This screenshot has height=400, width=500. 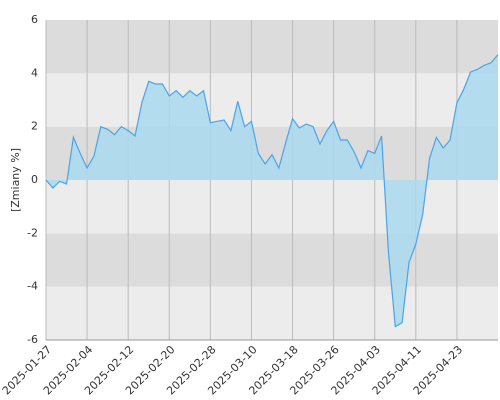 I want to click on y-tick-label: -2, so click(x=32, y=232).